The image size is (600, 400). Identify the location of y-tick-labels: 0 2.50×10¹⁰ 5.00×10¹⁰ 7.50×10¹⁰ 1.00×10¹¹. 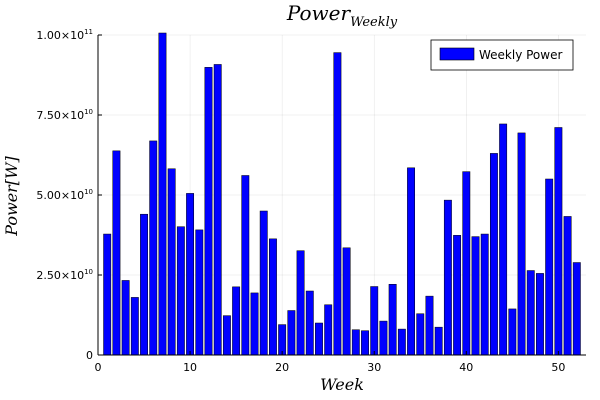
(64, 195).